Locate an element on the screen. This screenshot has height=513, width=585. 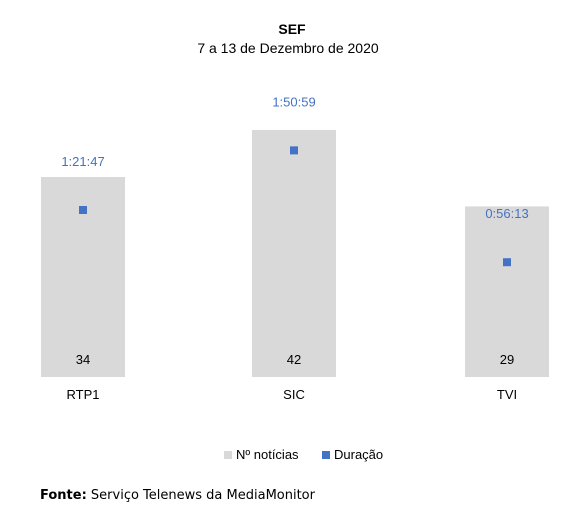
category-label-tvi: TVI is located at coordinates (507, 394).